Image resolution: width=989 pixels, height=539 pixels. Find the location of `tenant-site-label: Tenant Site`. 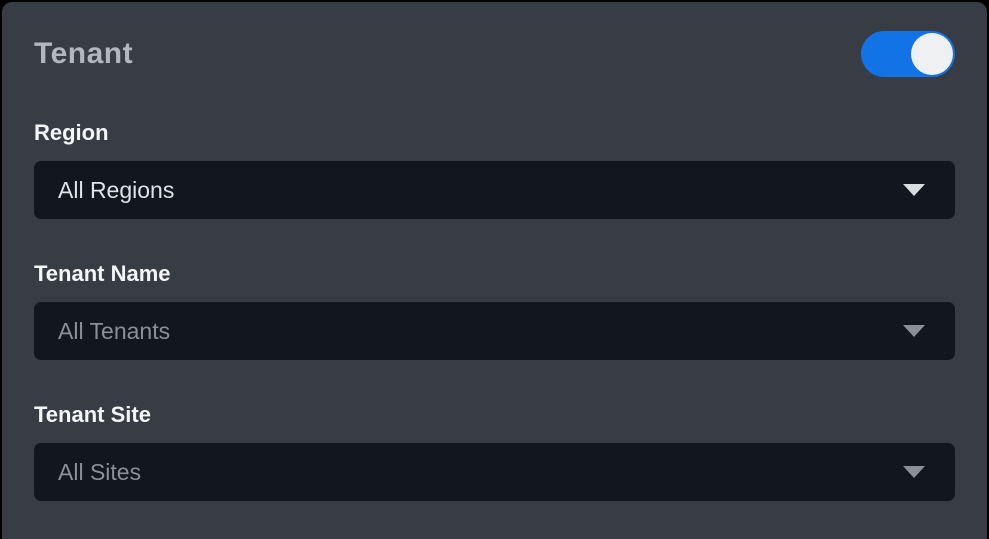

tenant-site-label: Tenant Site is located at coordinates (92, 414).